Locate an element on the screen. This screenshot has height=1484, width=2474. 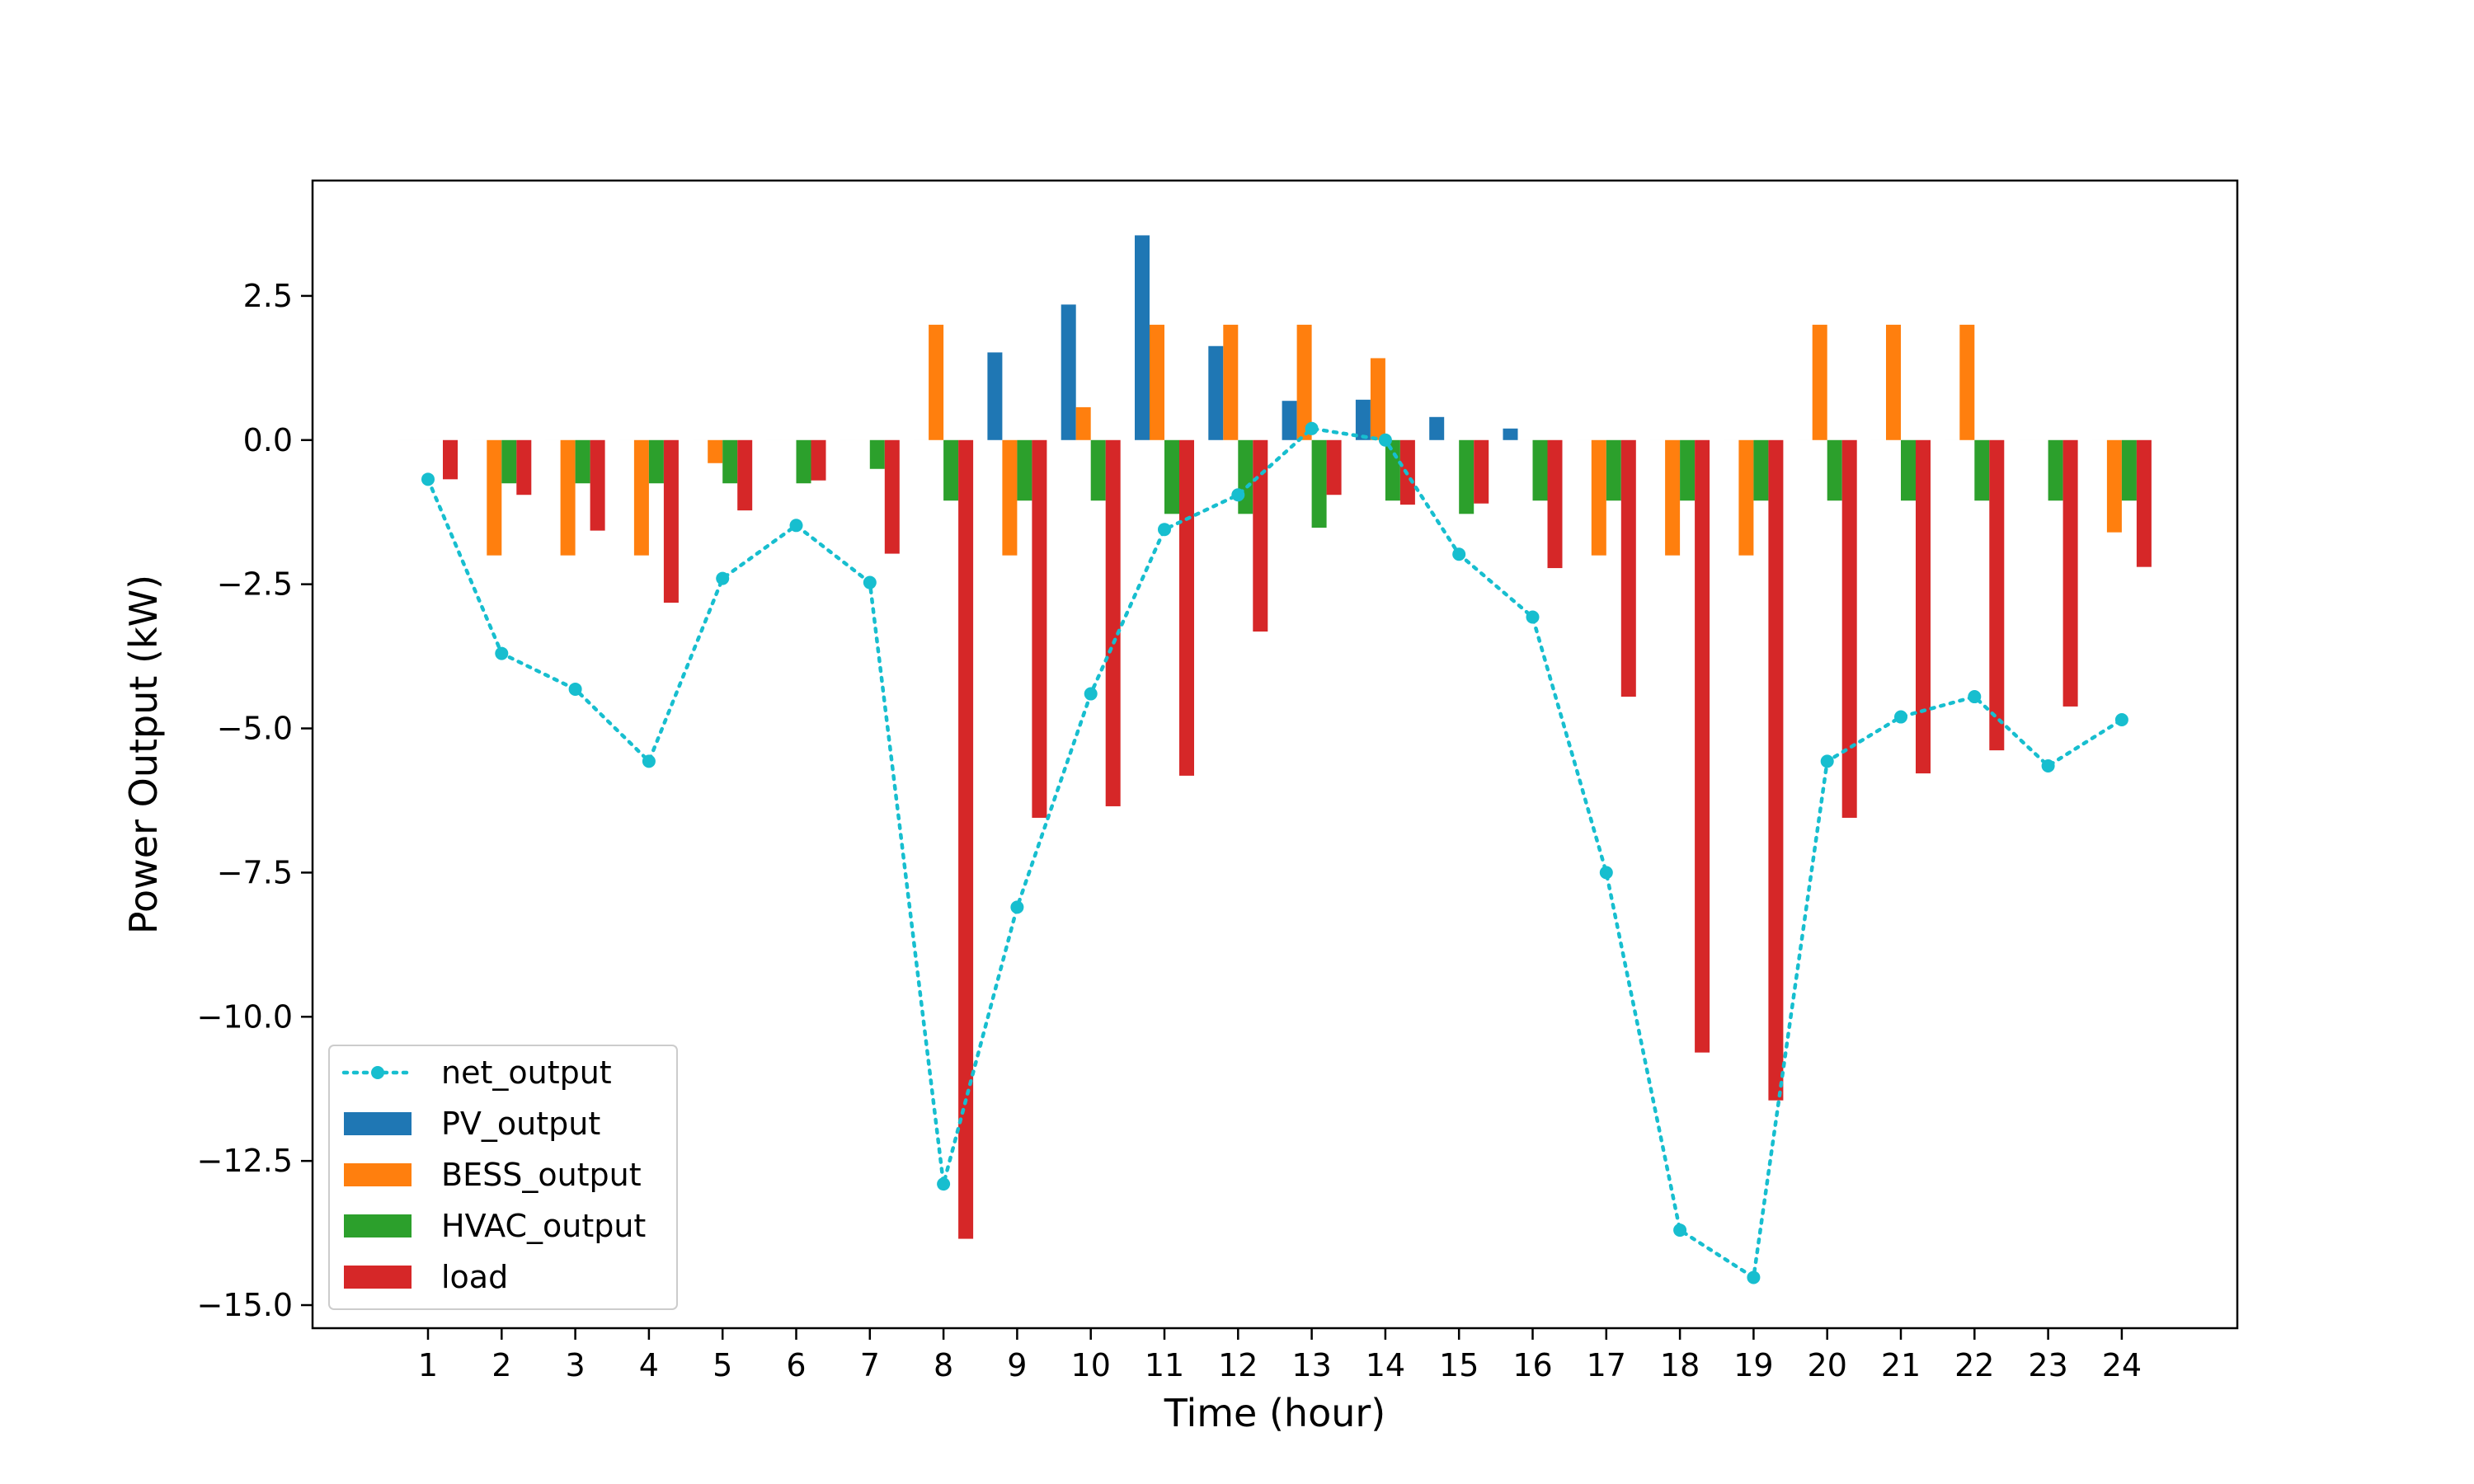
legend-swatch-pv-output is located at coordinates (378, 1123).